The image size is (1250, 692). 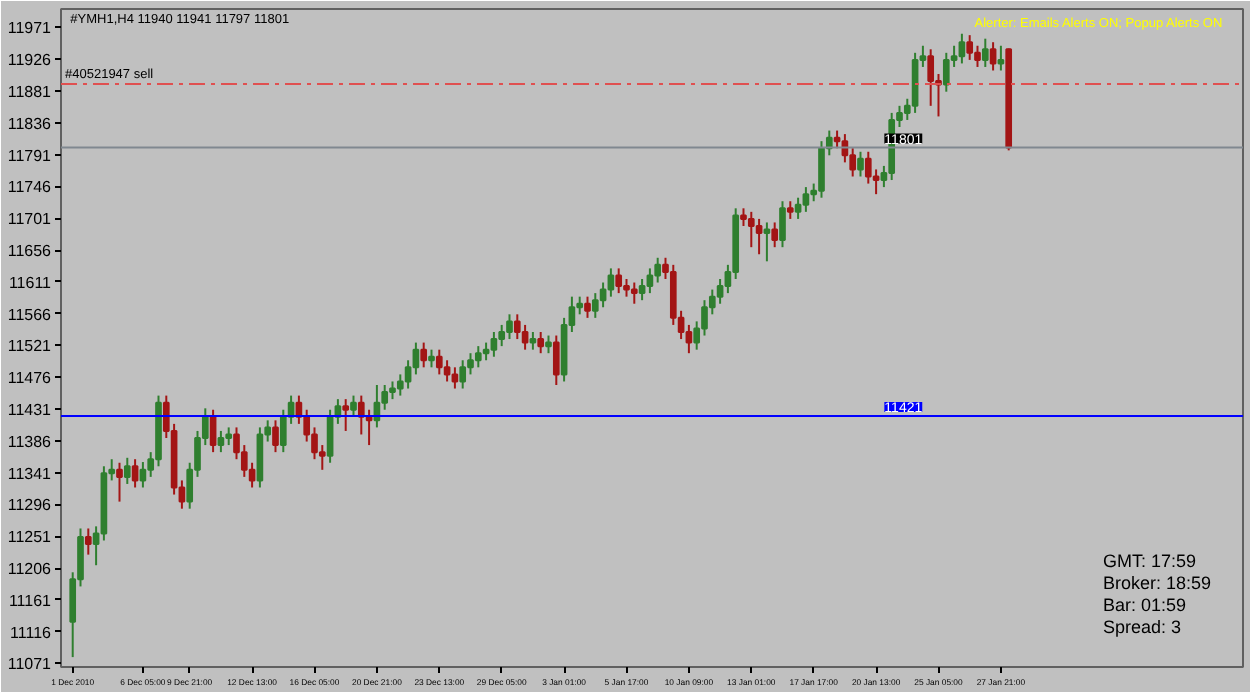 What do you see at coordinates (30, 28) in the screenshot?
I see `y-tick-label: 11971` at bounding box center [30, 28].